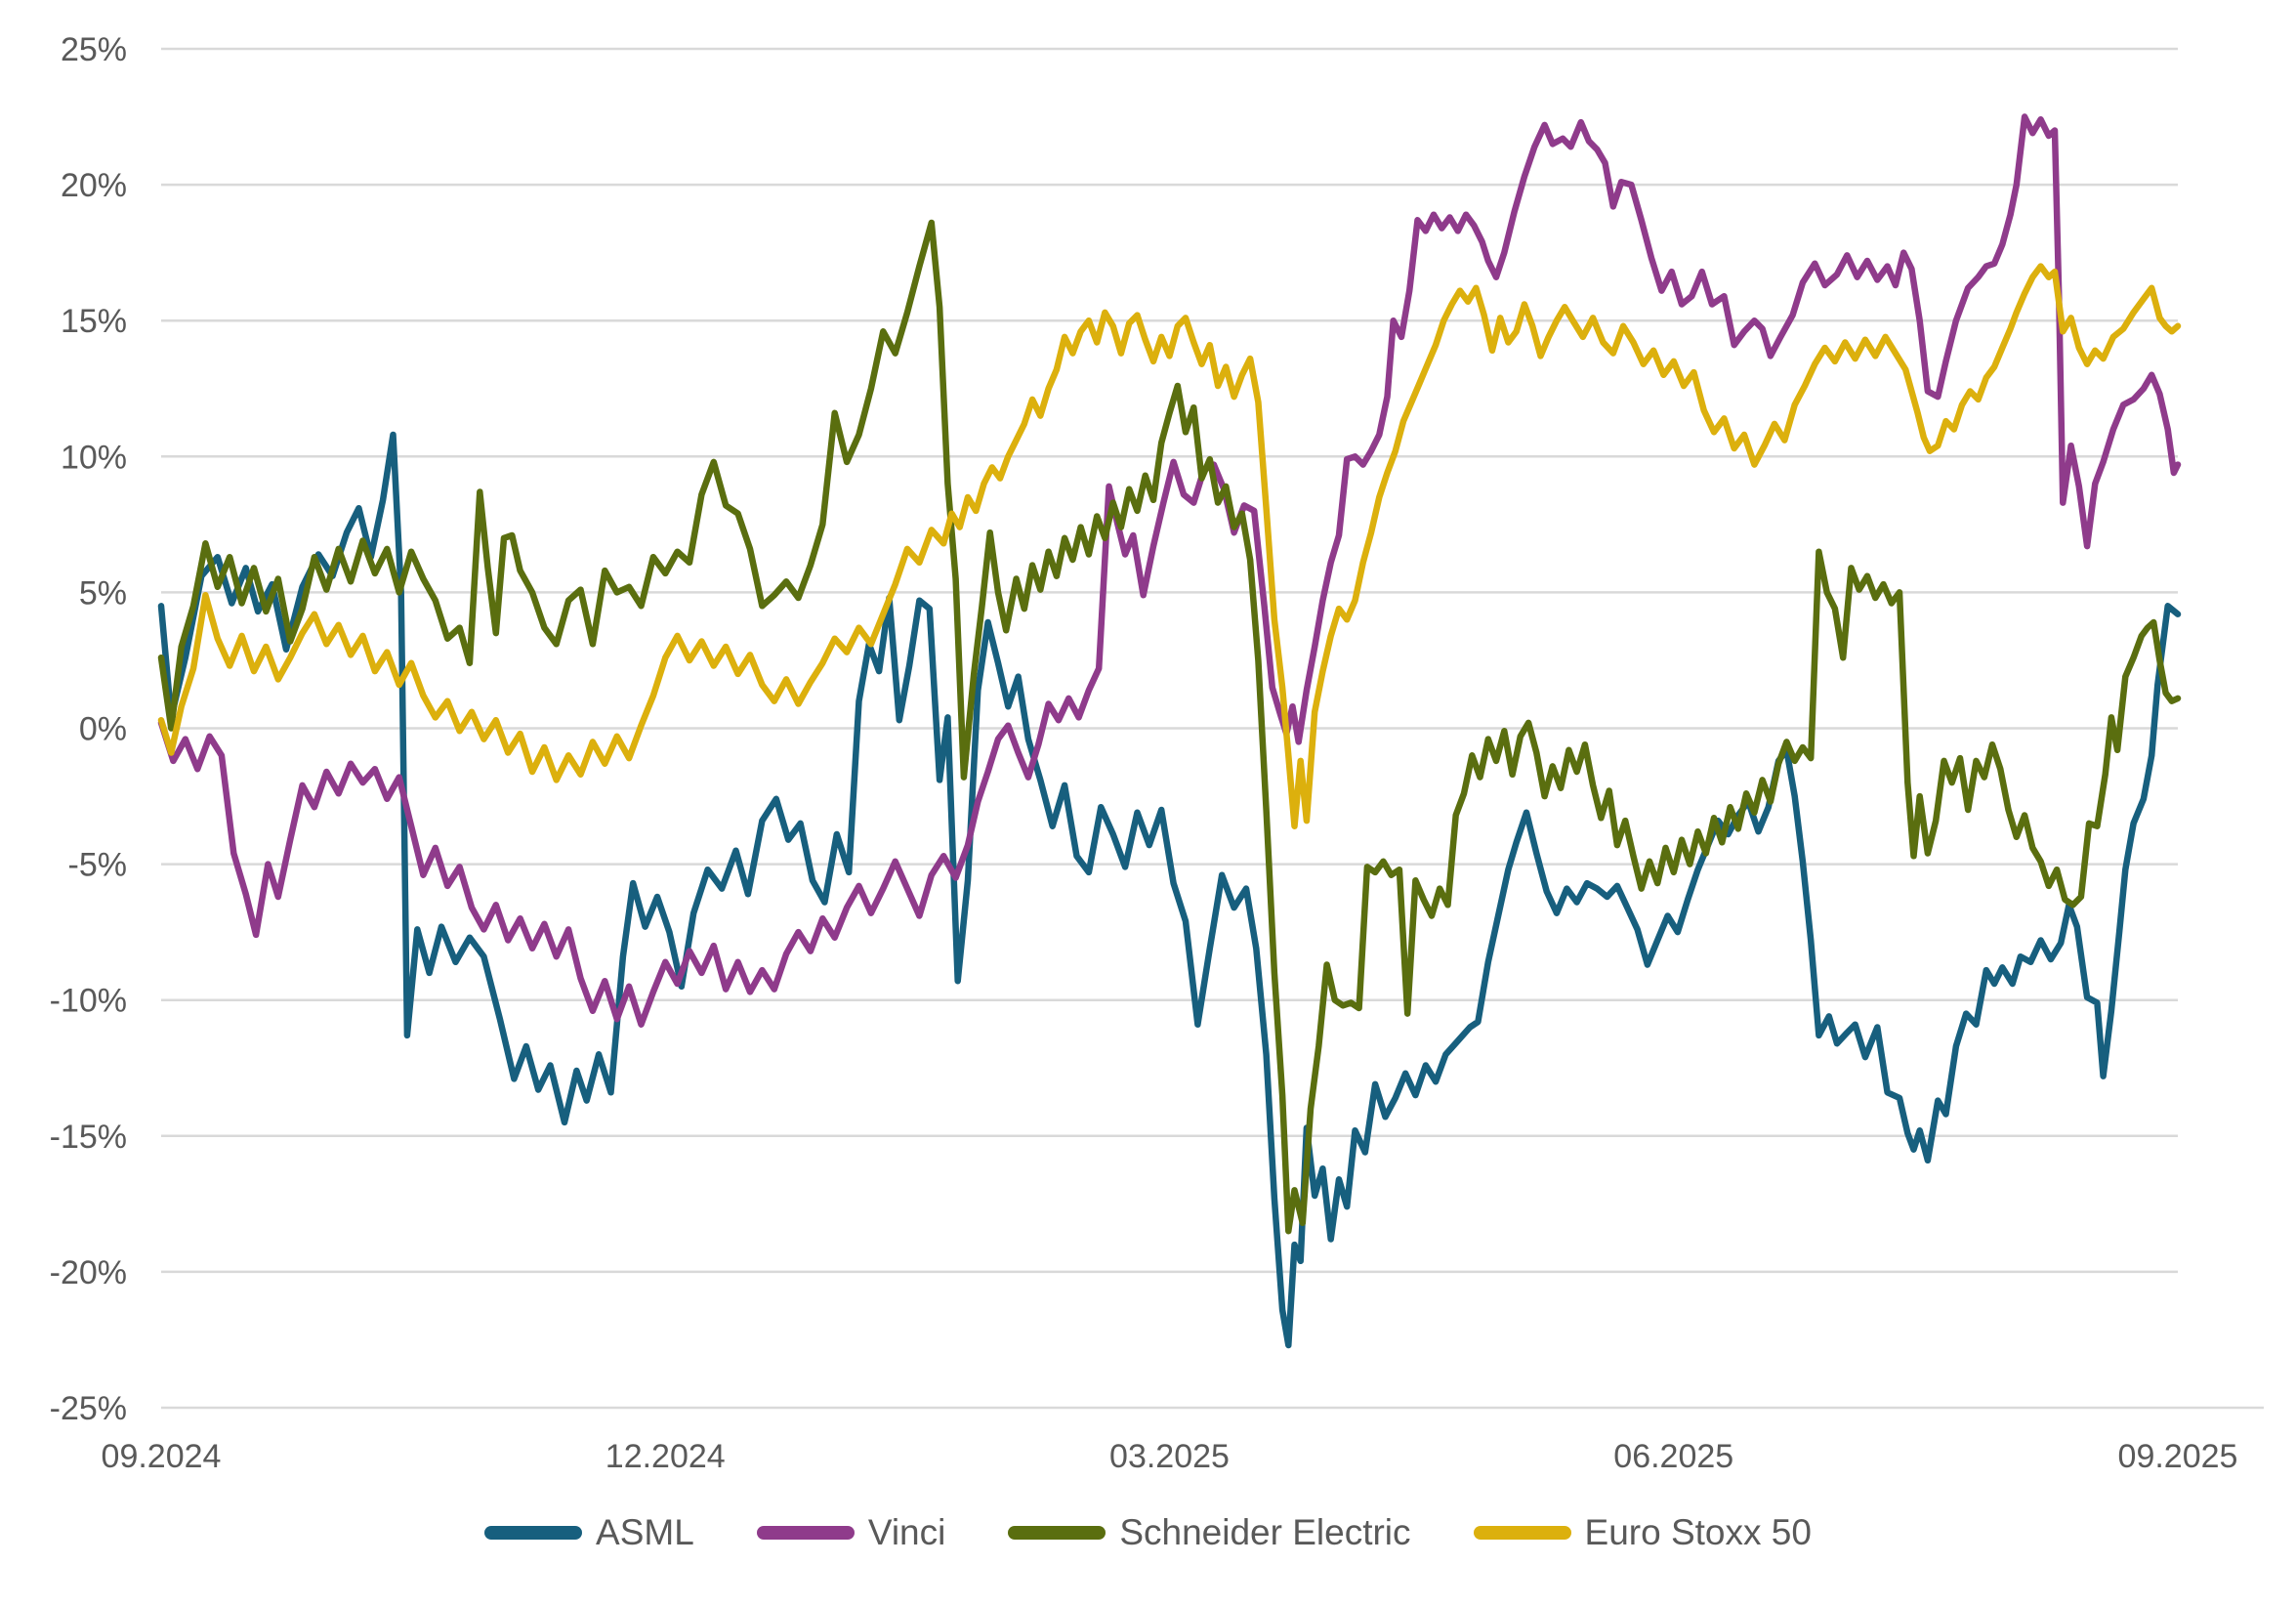  Describe the element at coordinates (88, 1272) in the screenshot. I see `y-axis-label: -20%` at that location.